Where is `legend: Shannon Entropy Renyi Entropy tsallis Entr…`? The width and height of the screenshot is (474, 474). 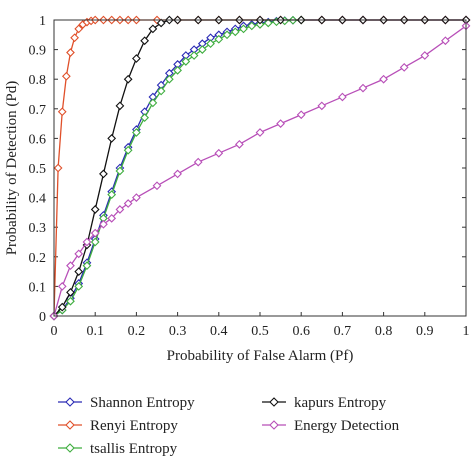
legend: Shannon Entropy Renyi Entropy tsallis Entr… is located at coordinates (229, 426).